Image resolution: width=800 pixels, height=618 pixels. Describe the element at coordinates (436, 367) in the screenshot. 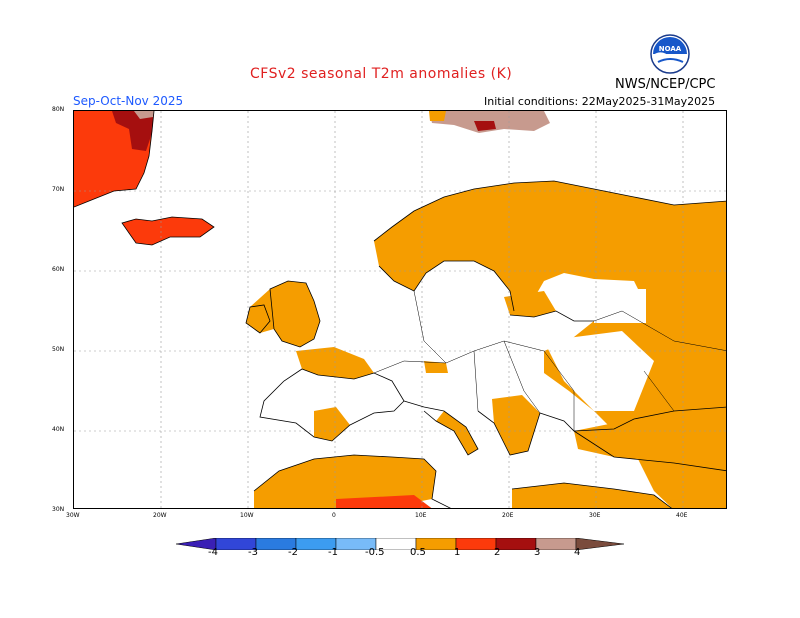

I see `central-europe-anomaly` at that location.